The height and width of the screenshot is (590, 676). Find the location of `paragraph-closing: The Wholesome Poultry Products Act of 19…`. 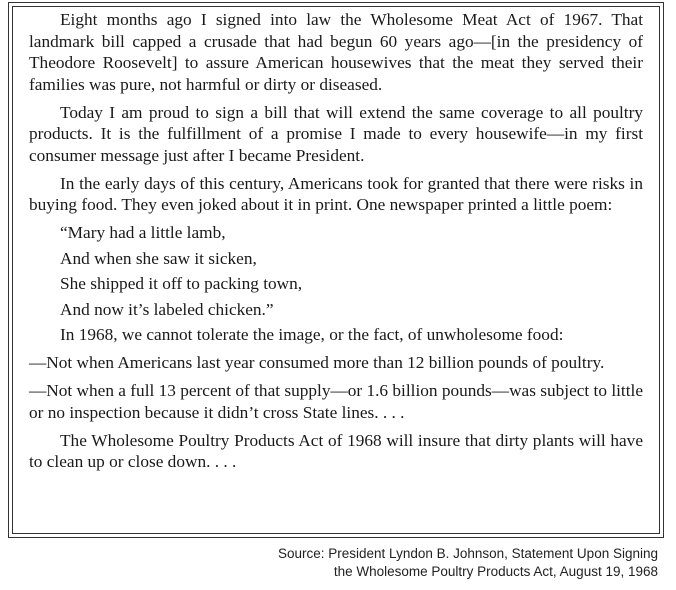

paragraph-closing: The Wholesome Poultry Products Act of 19… is located at coordinates (336, 451).